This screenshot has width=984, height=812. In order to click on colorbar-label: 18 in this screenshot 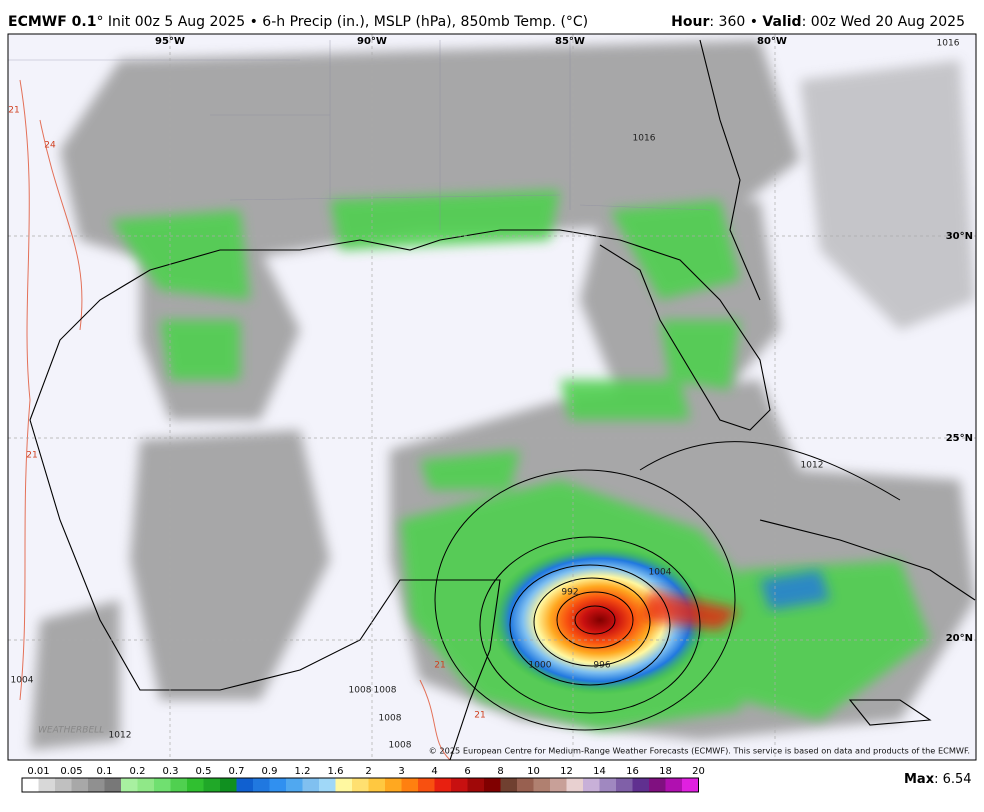, I will do `click(665, 771)`.